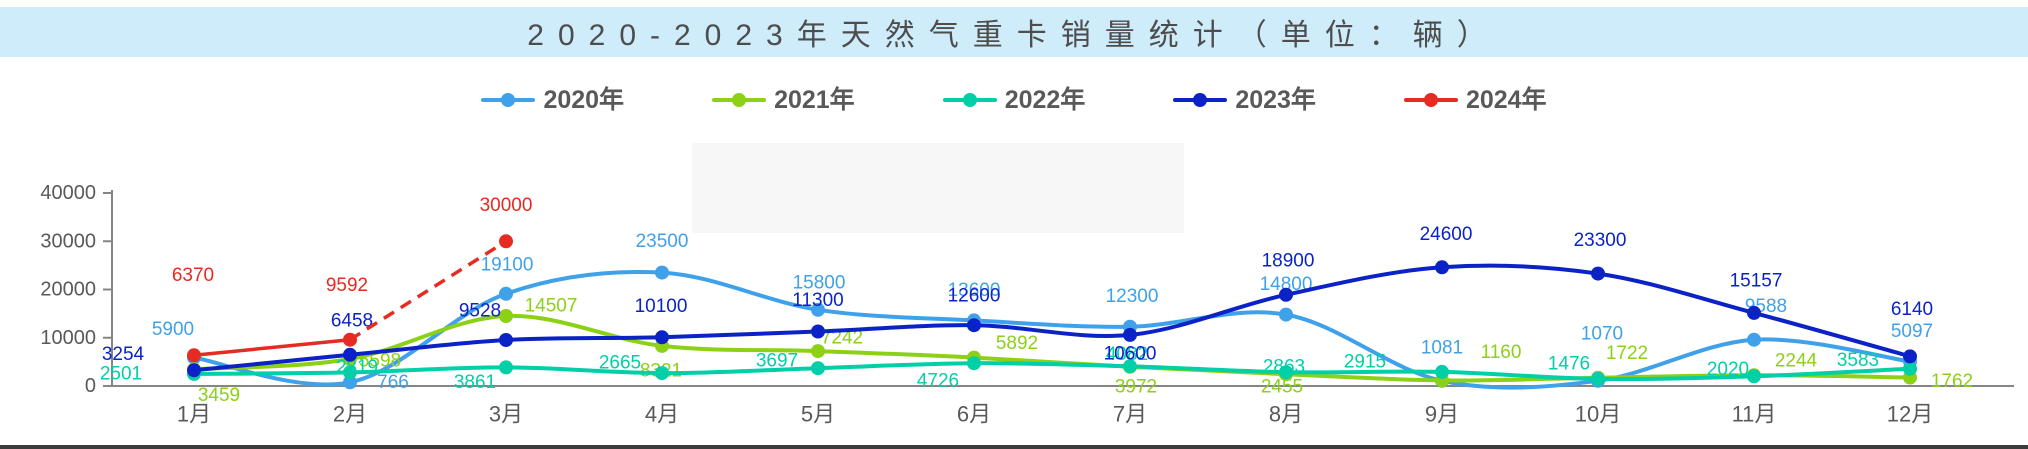 The image size is (2028, 449). What do you see at coordinates (1130, 414) in the screenshot?
I see `svg-text: 7月` at bounding box center [1130, 414].